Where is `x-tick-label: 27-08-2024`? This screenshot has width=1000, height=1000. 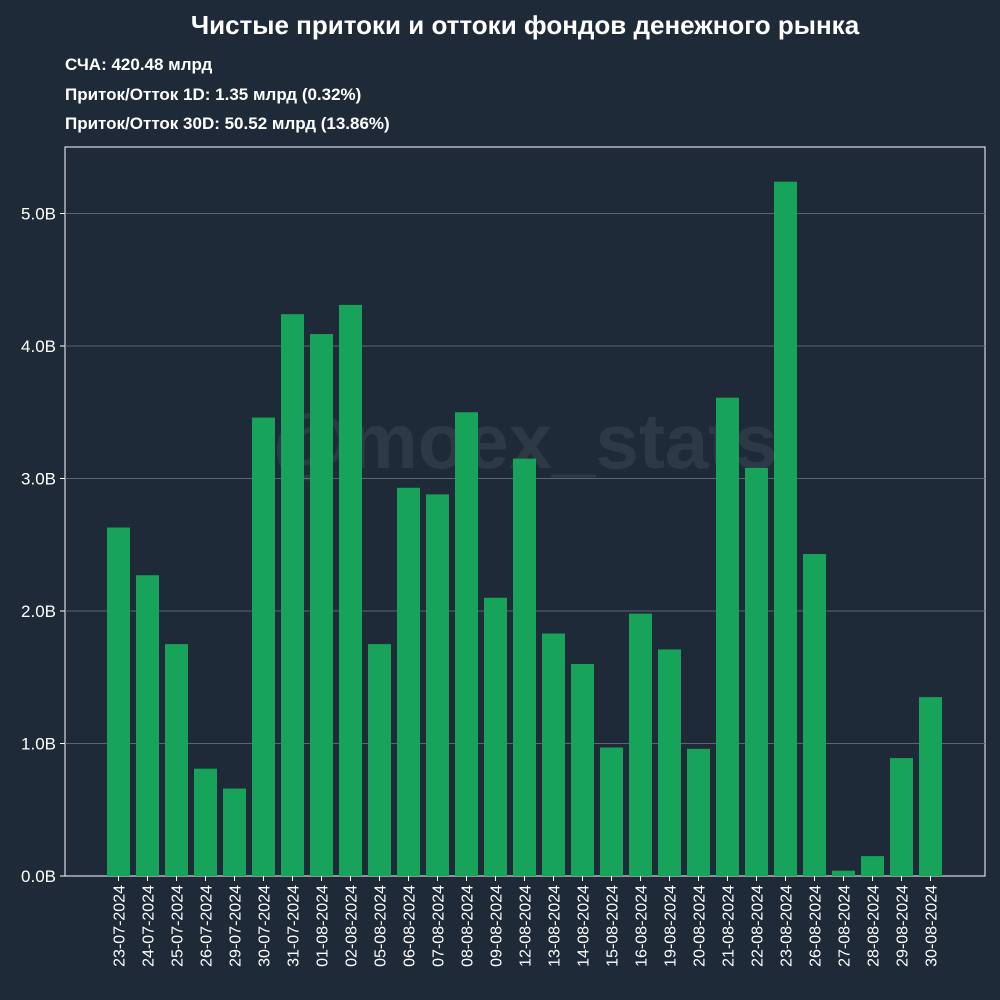 x-tick-label: 27-08-2024 is located at coordinates (845, 926).